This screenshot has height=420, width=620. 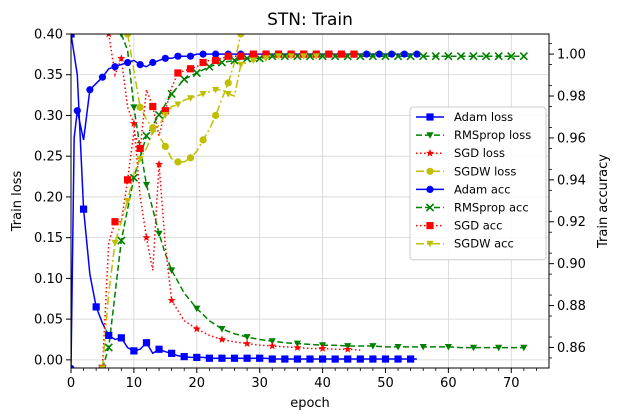 I want to click on y-left-tick-label: 0.40, so click(x=48, y=35).